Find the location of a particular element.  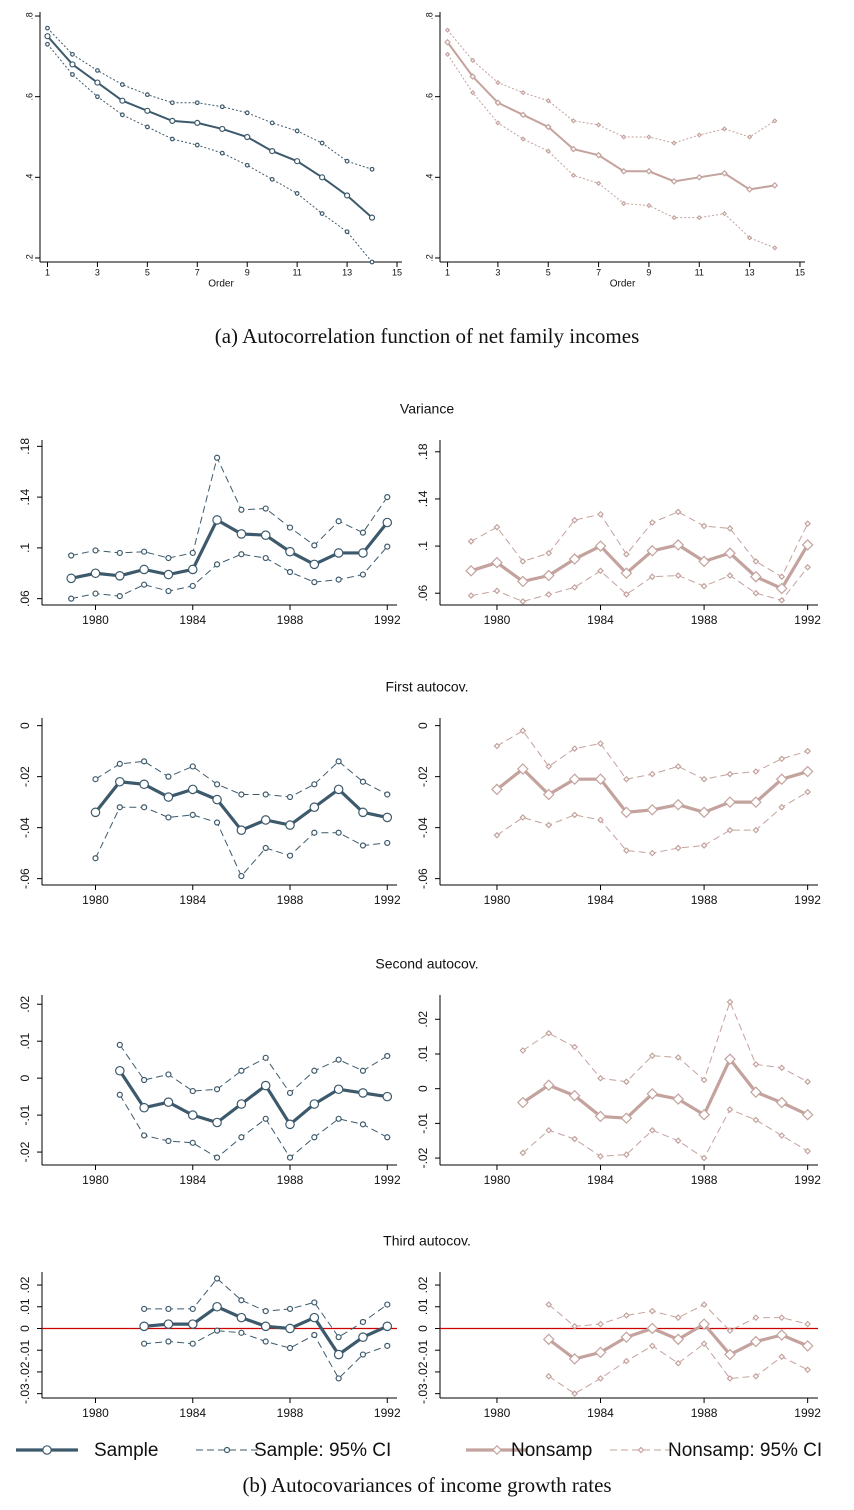

panel-title: Second autocov. is located at coordinates (426, 964).